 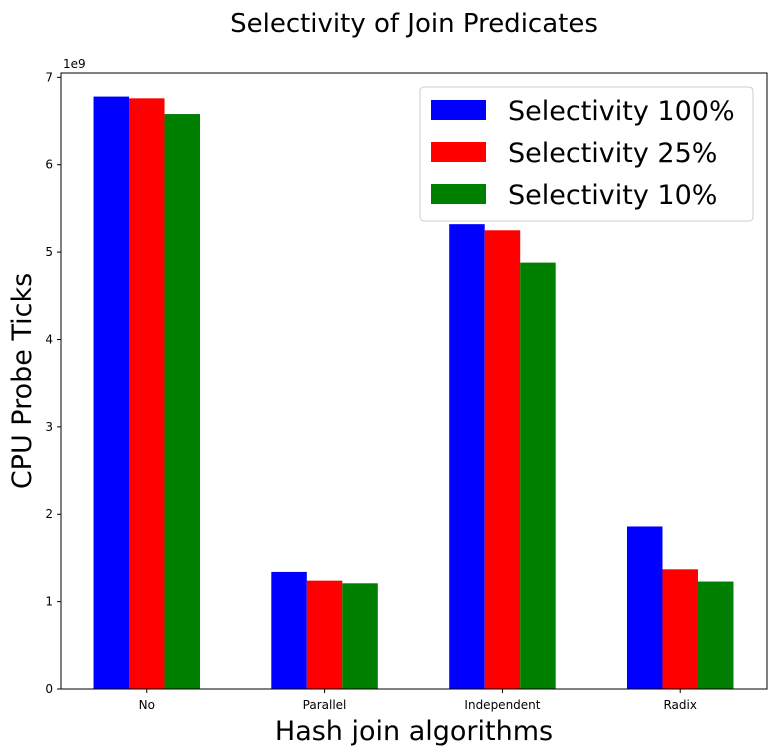 I want to click on y-axis-label: CPU Probe Ticks, so click(x=22, y=381).